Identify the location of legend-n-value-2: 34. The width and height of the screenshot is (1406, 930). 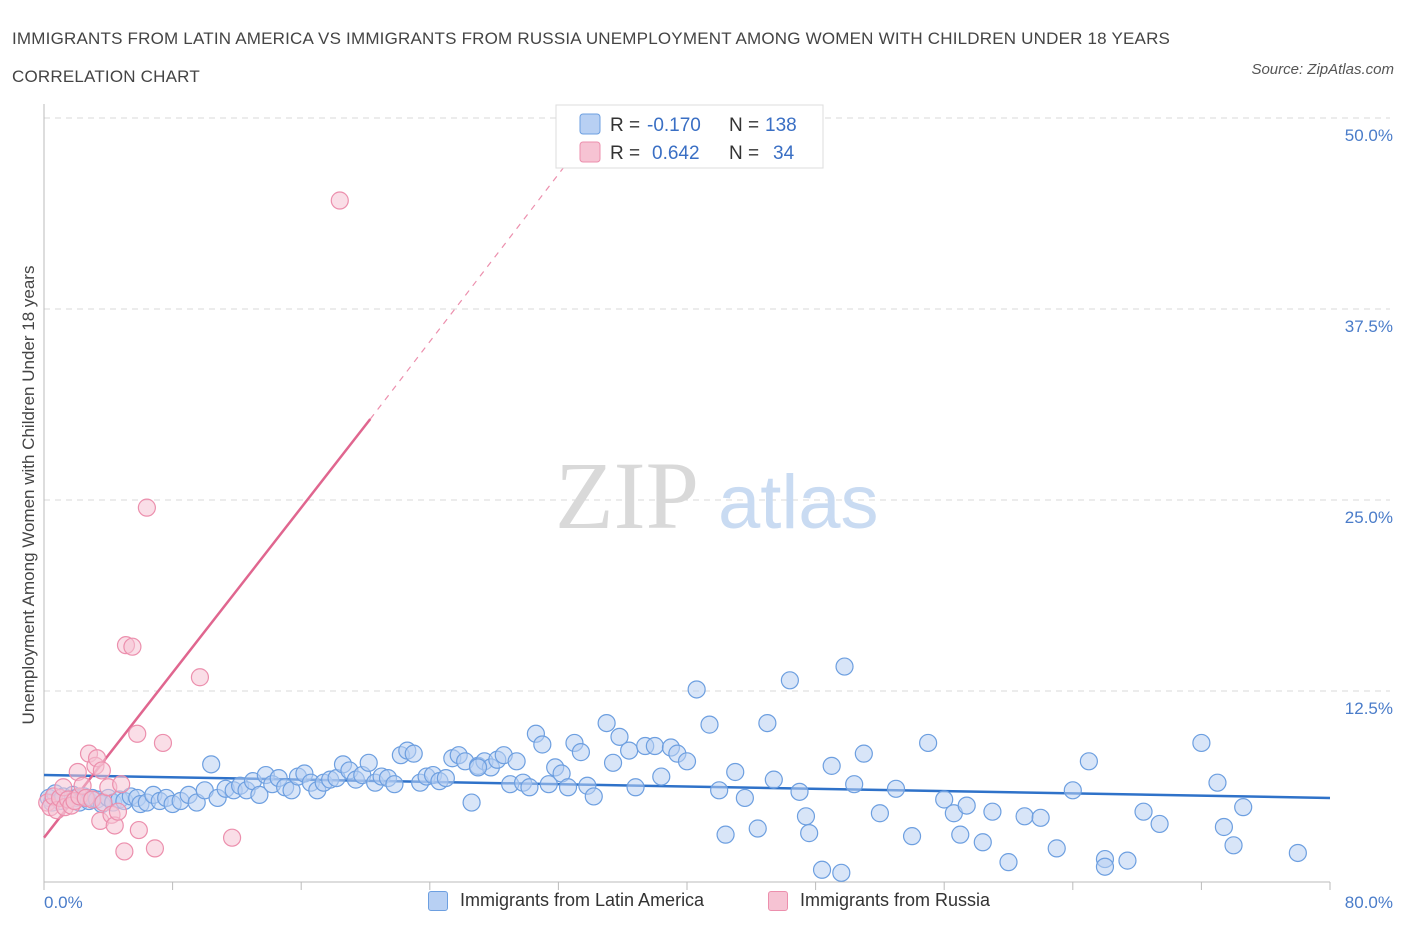
(784, 153).